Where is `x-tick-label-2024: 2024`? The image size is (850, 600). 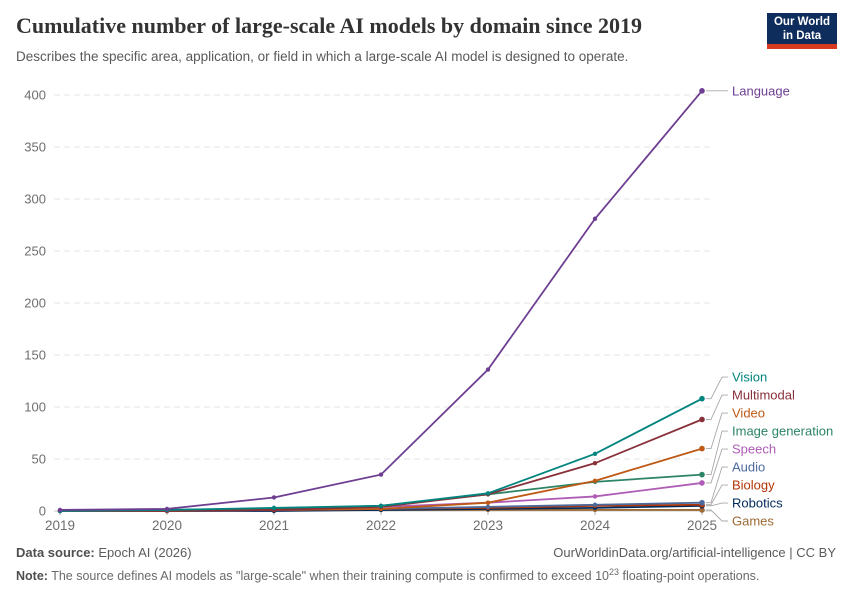 x-tick-label-2024: 2024 is located at coordinates (595, 525).